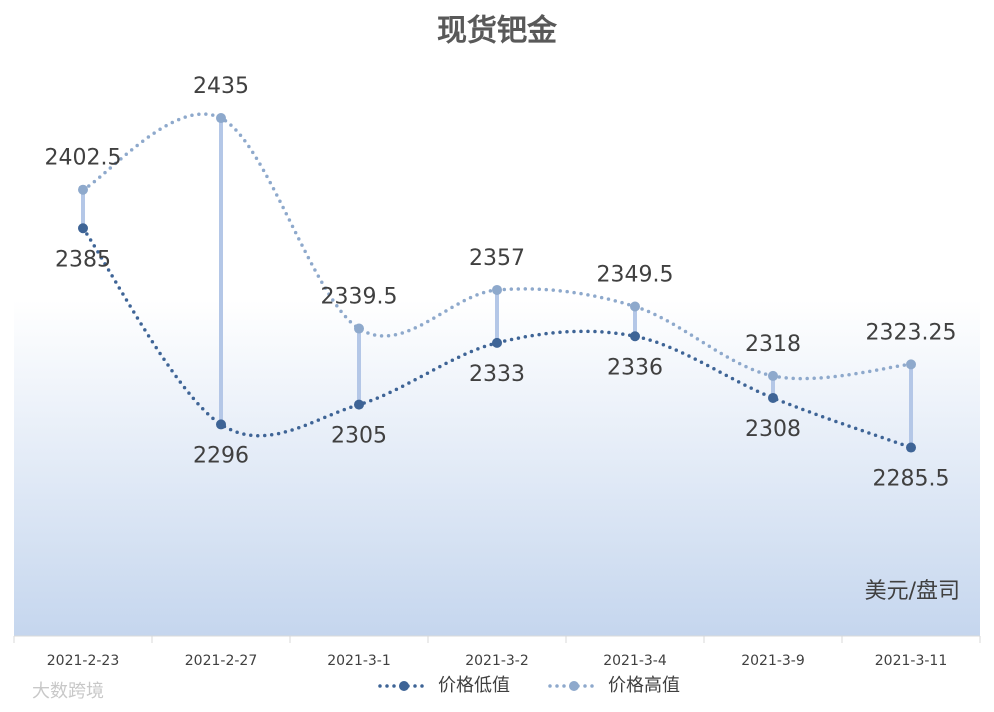 The height and width of the screenshot is (712, 994). I want to click on legend-label: 价格高值, so click(644, 685).